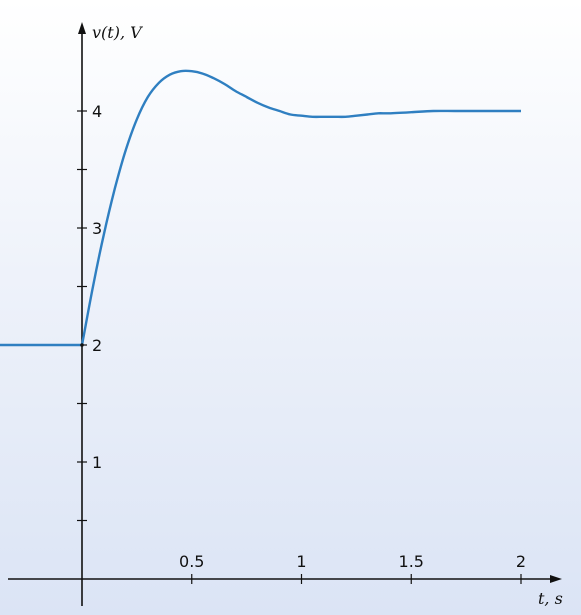 The width and height of the screenshot is (581, 615). Describe the element at coordinates (97, 228) in the screenshot. I see `y-tick-label-5: 3` at that location.